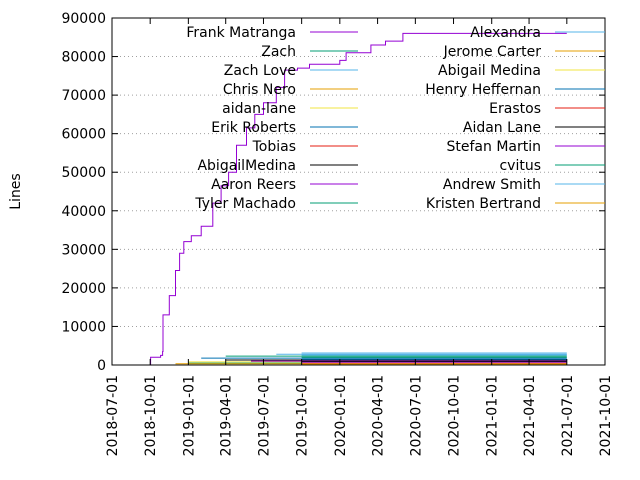  What do you see at coordinates (245, 204) in the screenshot?
I see `legend-label: Tyler Machado` at bounding box center [245, 204].